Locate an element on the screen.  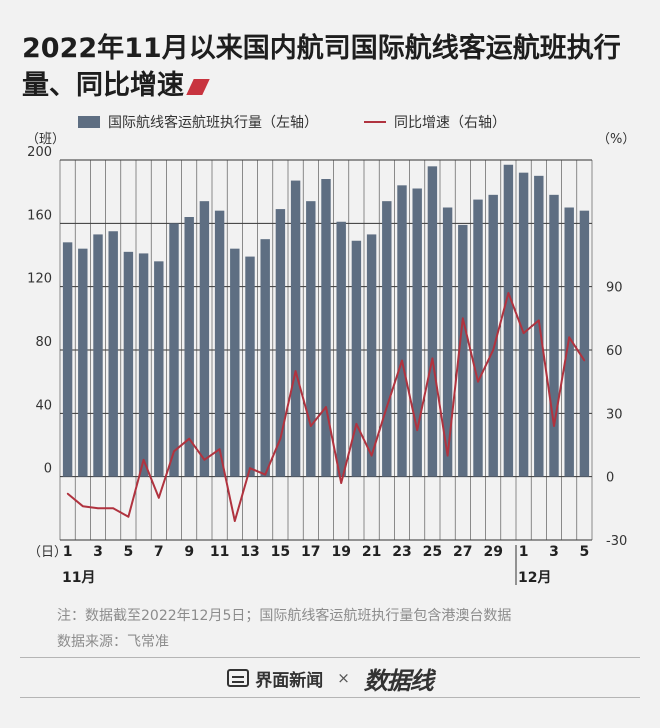
legend-bar-label: 国际航线客运航班执行量（左轴） is located at coordinates (213, 123).